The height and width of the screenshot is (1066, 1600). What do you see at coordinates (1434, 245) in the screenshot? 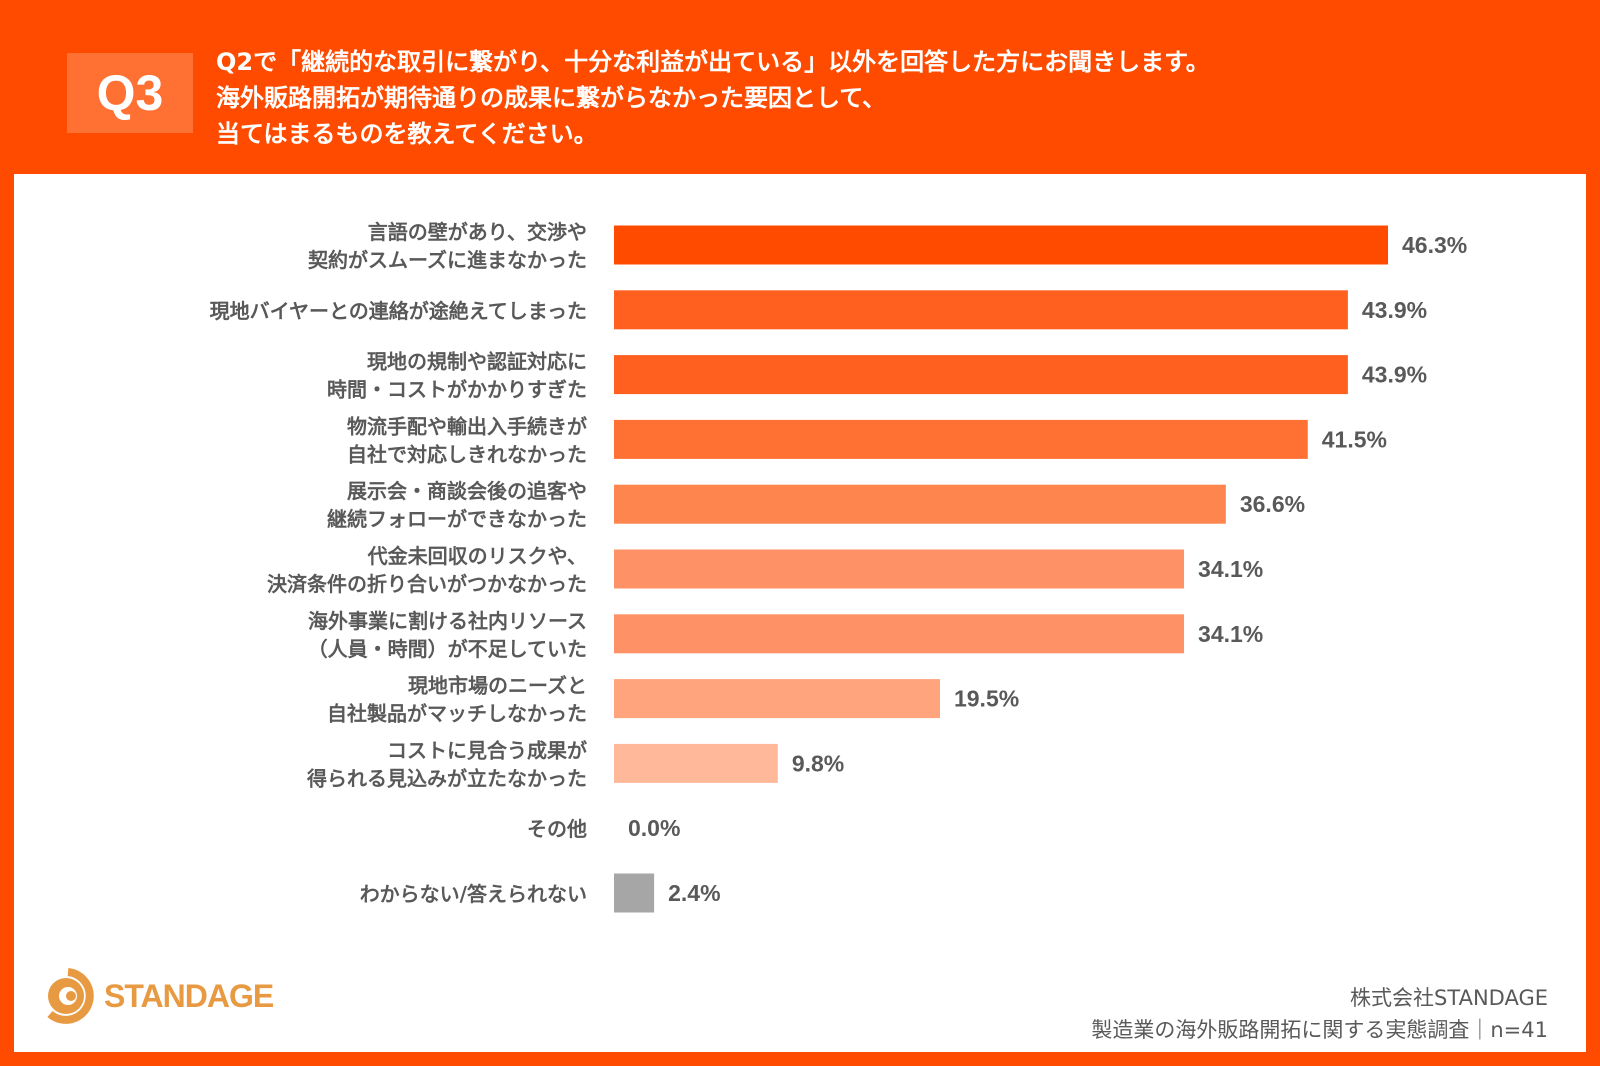
I see `data-label: 46.3%` at bounding box center [1434, 245].